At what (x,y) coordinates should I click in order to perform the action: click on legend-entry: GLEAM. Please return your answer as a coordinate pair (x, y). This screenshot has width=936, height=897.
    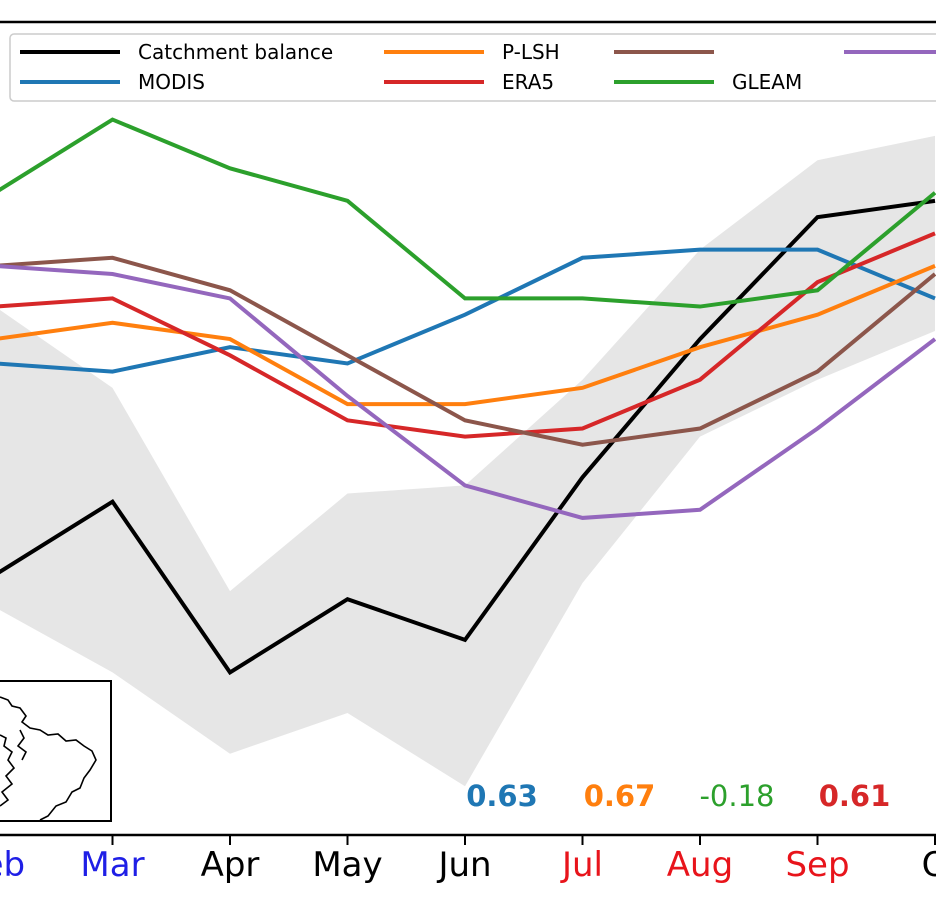
    Looking at the image, I should click on (708, 82).